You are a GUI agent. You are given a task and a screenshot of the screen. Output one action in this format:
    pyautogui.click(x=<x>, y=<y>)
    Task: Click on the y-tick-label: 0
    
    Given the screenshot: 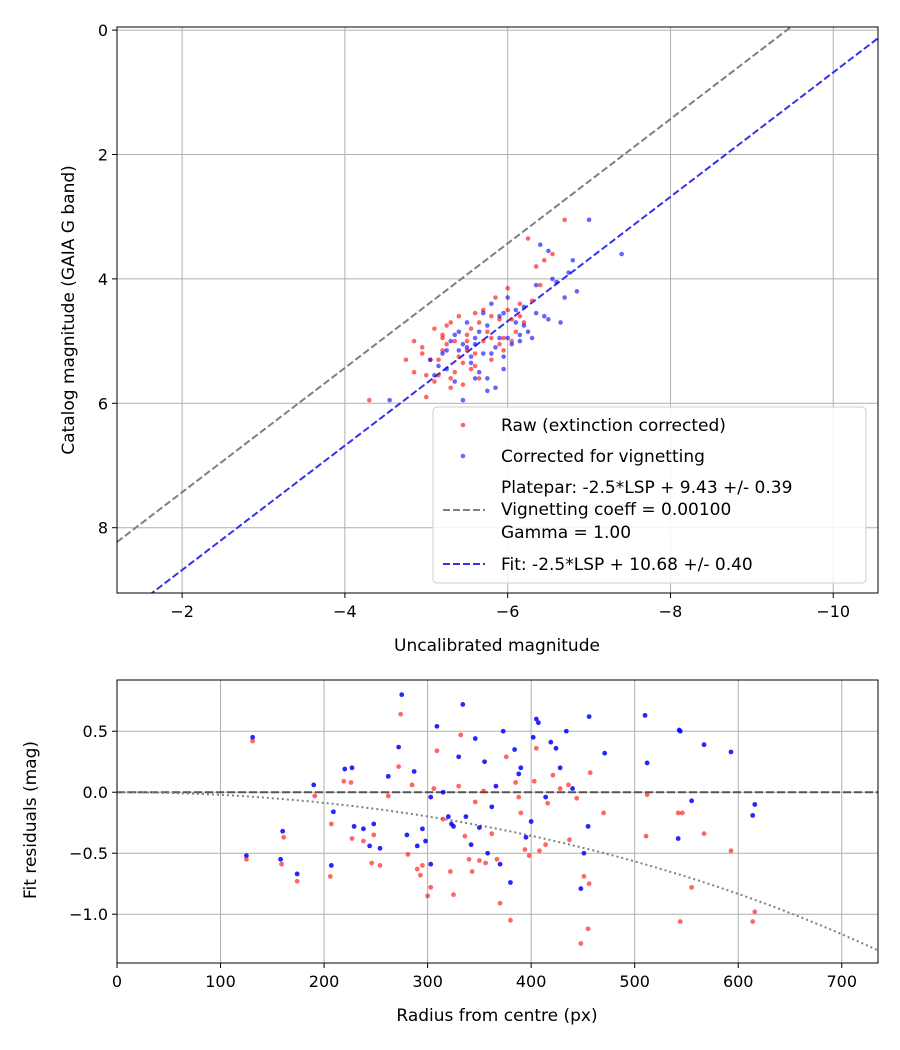 What is the action you would take?
    pyautogui.click(x=103, y=30)
    